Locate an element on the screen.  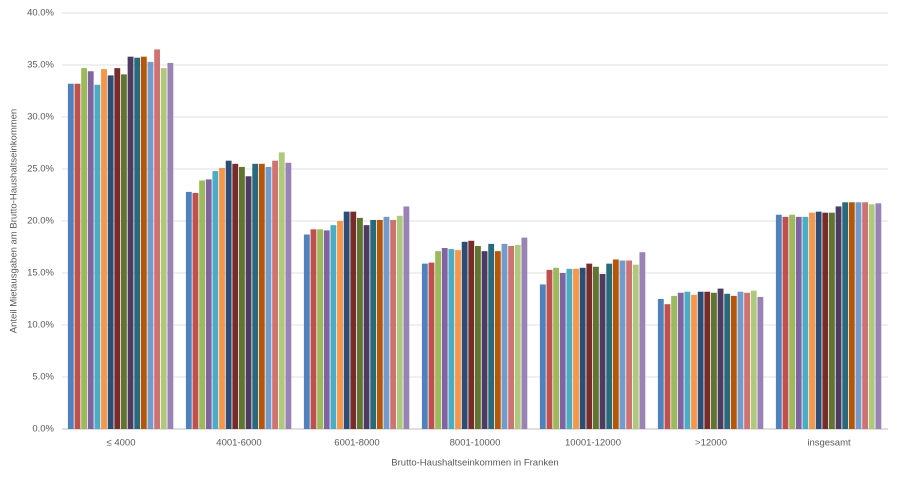
x-tick-label: 8001-10000 is located at coordinates (475, 443).